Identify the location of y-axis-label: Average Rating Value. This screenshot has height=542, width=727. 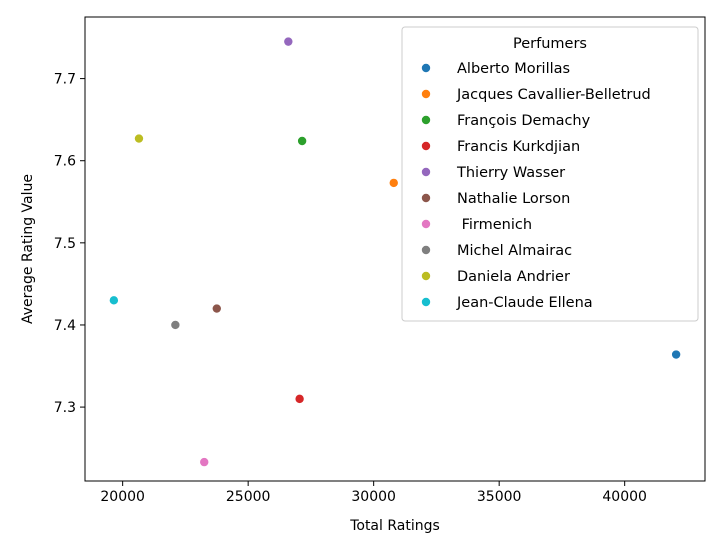
(28, 249).